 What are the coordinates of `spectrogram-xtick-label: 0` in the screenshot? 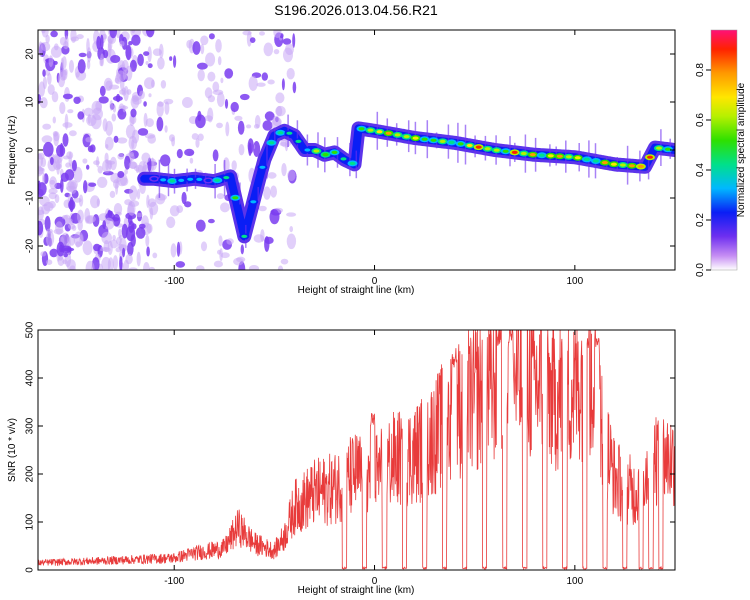 It's located at (375, 281).